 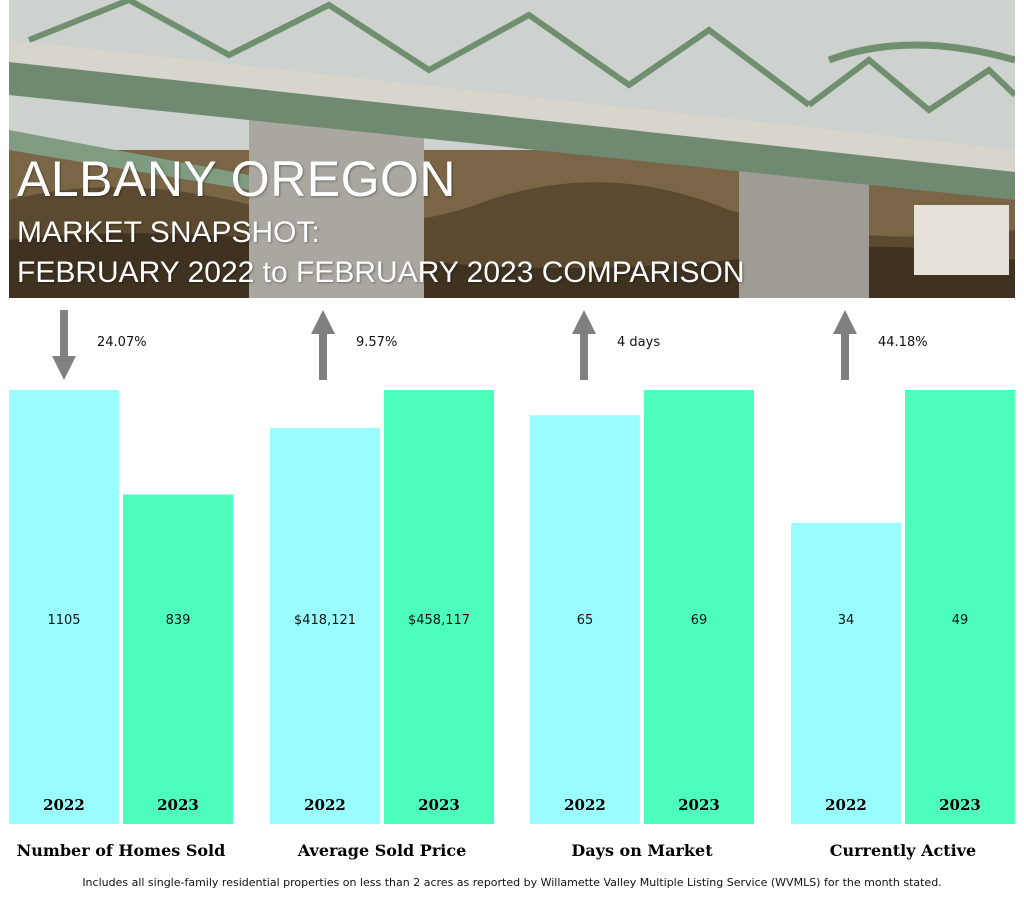 I want to click on change-label-currently-active: 44.18%, so click(x=903, y=342).